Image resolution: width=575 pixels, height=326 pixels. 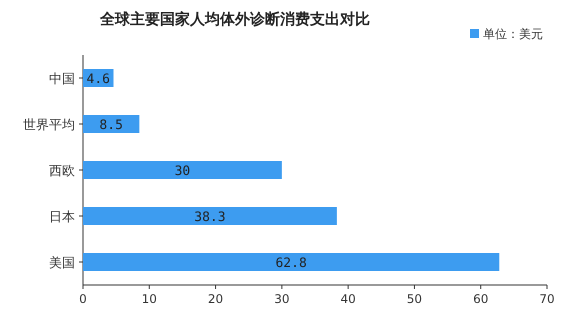 I want to click on chart-title: 全球主要国家人均体外诊断消费支出对比, so click(x=234, y=19).